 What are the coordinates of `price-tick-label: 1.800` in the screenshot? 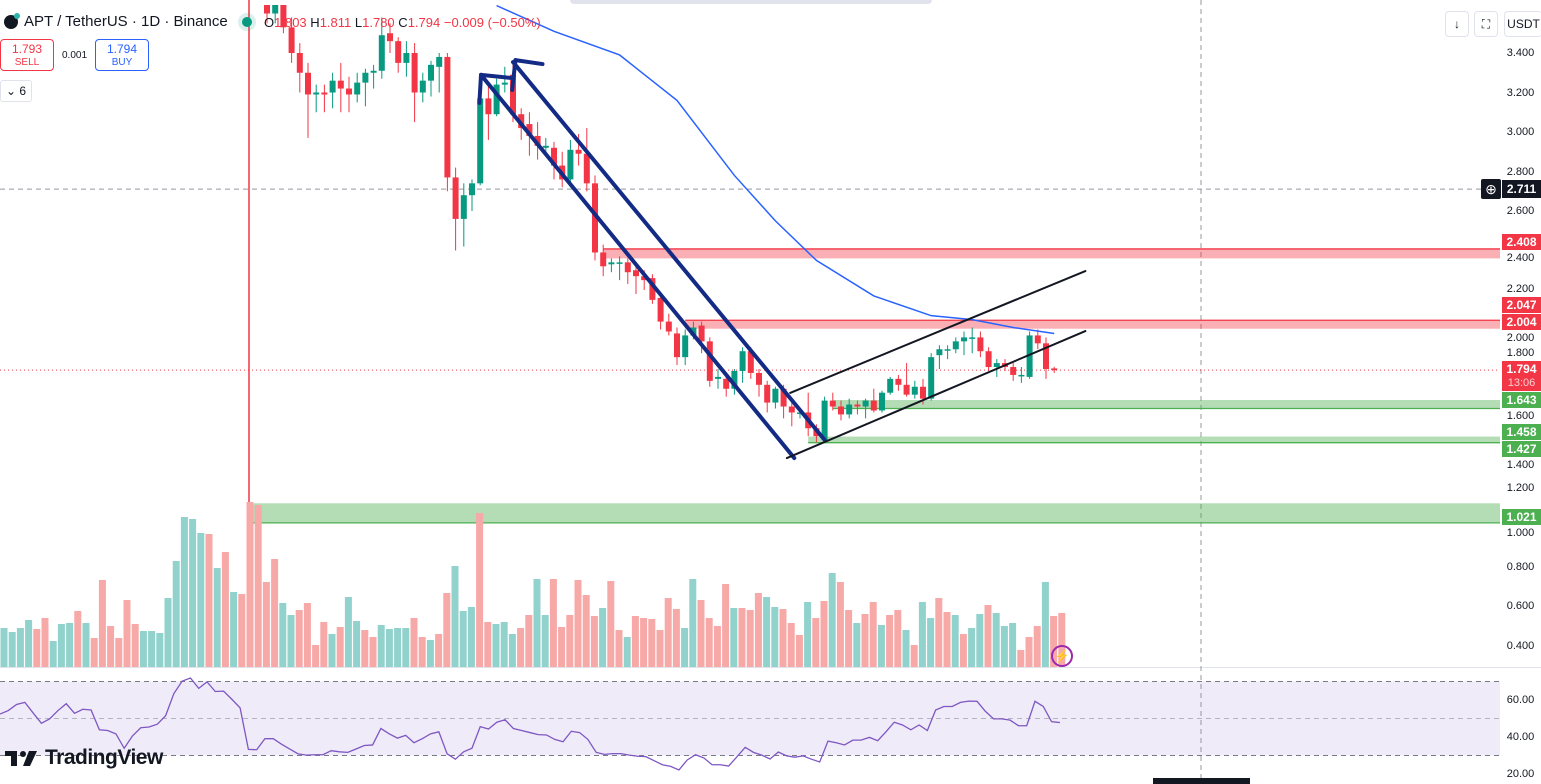 It's located at (1520, 352).